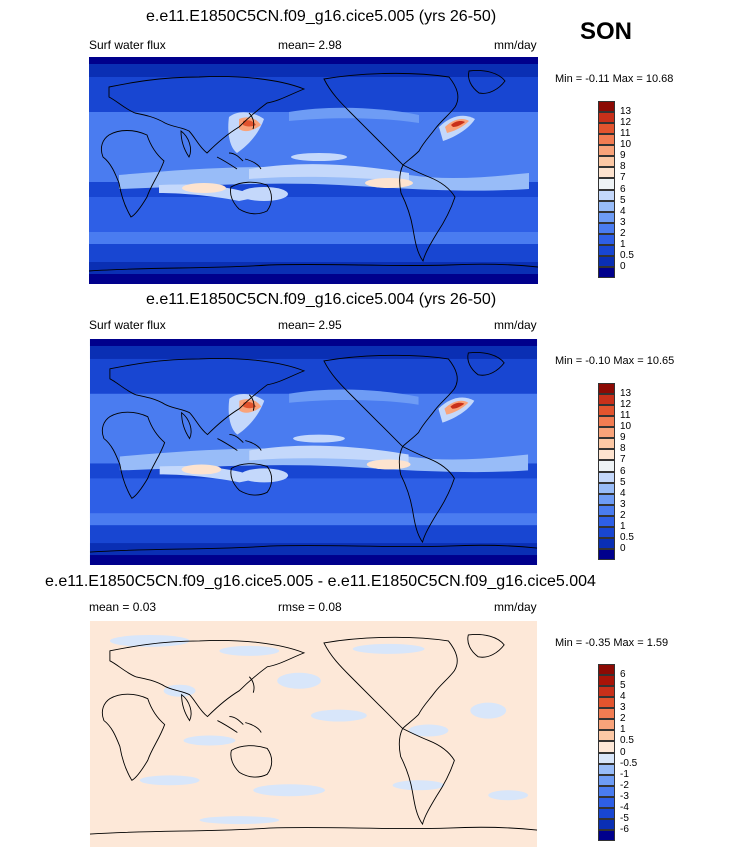 The height and width of the screenshot is (852, 733). What do you see at coordinates (625, 416) in the screenshot?
I see `colorbar-tick-label: 11` at bounding box center [625, 416].